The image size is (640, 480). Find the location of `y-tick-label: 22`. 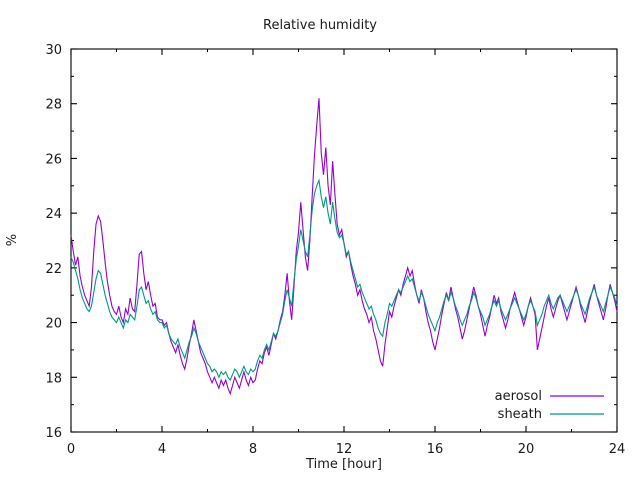

y-tick-label: 22 is located at coordinates (53, 269).